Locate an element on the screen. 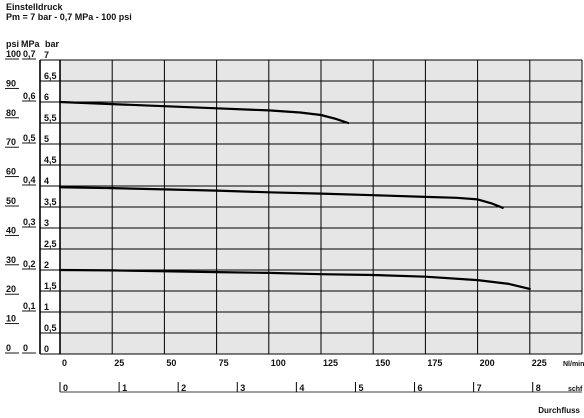  bar-tick-label: 5 is located at coordinates (46, 139).